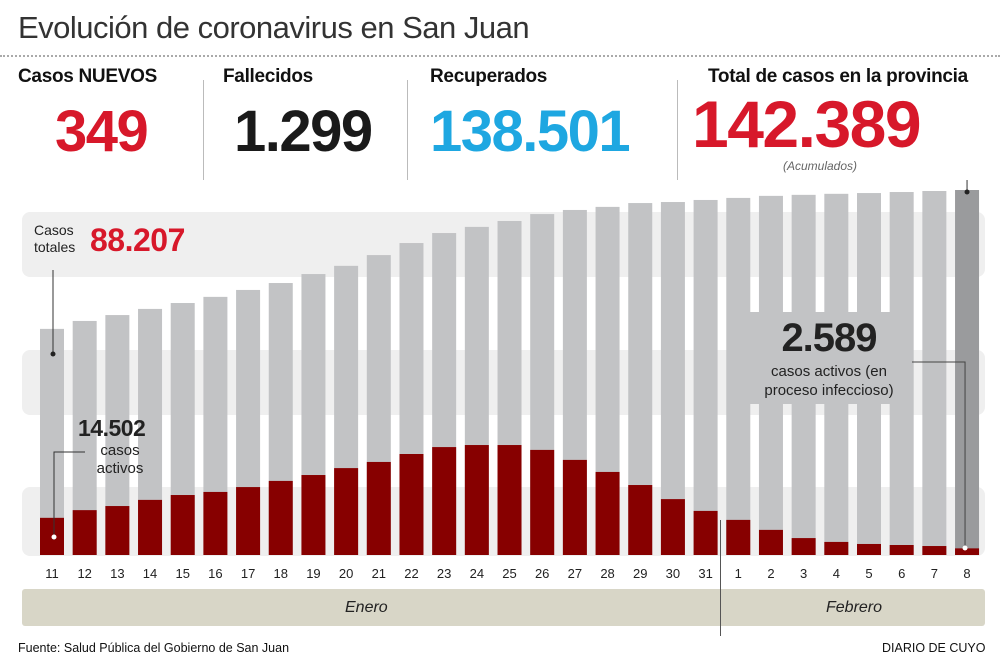 Image resolution: width=1000 pixels, height=665 pixels. I want to click on active-start-label: casos activos, so click(120, 460).